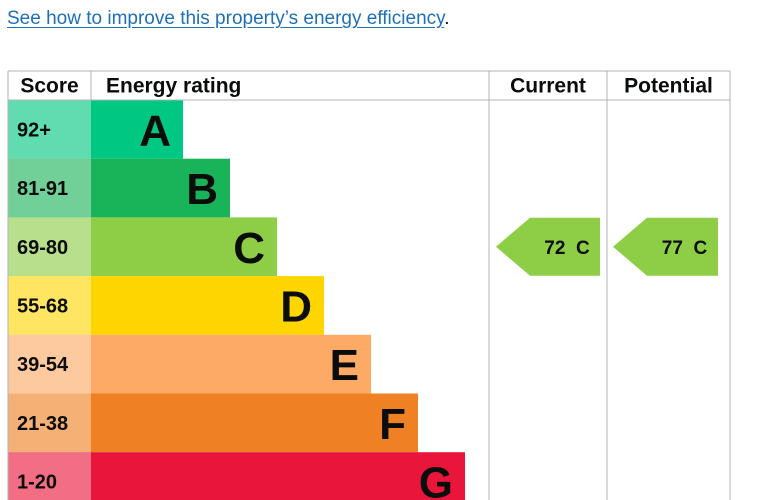 The width and height of the screenshot is (758, 500). I want to click on score-cell-c, so click(49, 247).